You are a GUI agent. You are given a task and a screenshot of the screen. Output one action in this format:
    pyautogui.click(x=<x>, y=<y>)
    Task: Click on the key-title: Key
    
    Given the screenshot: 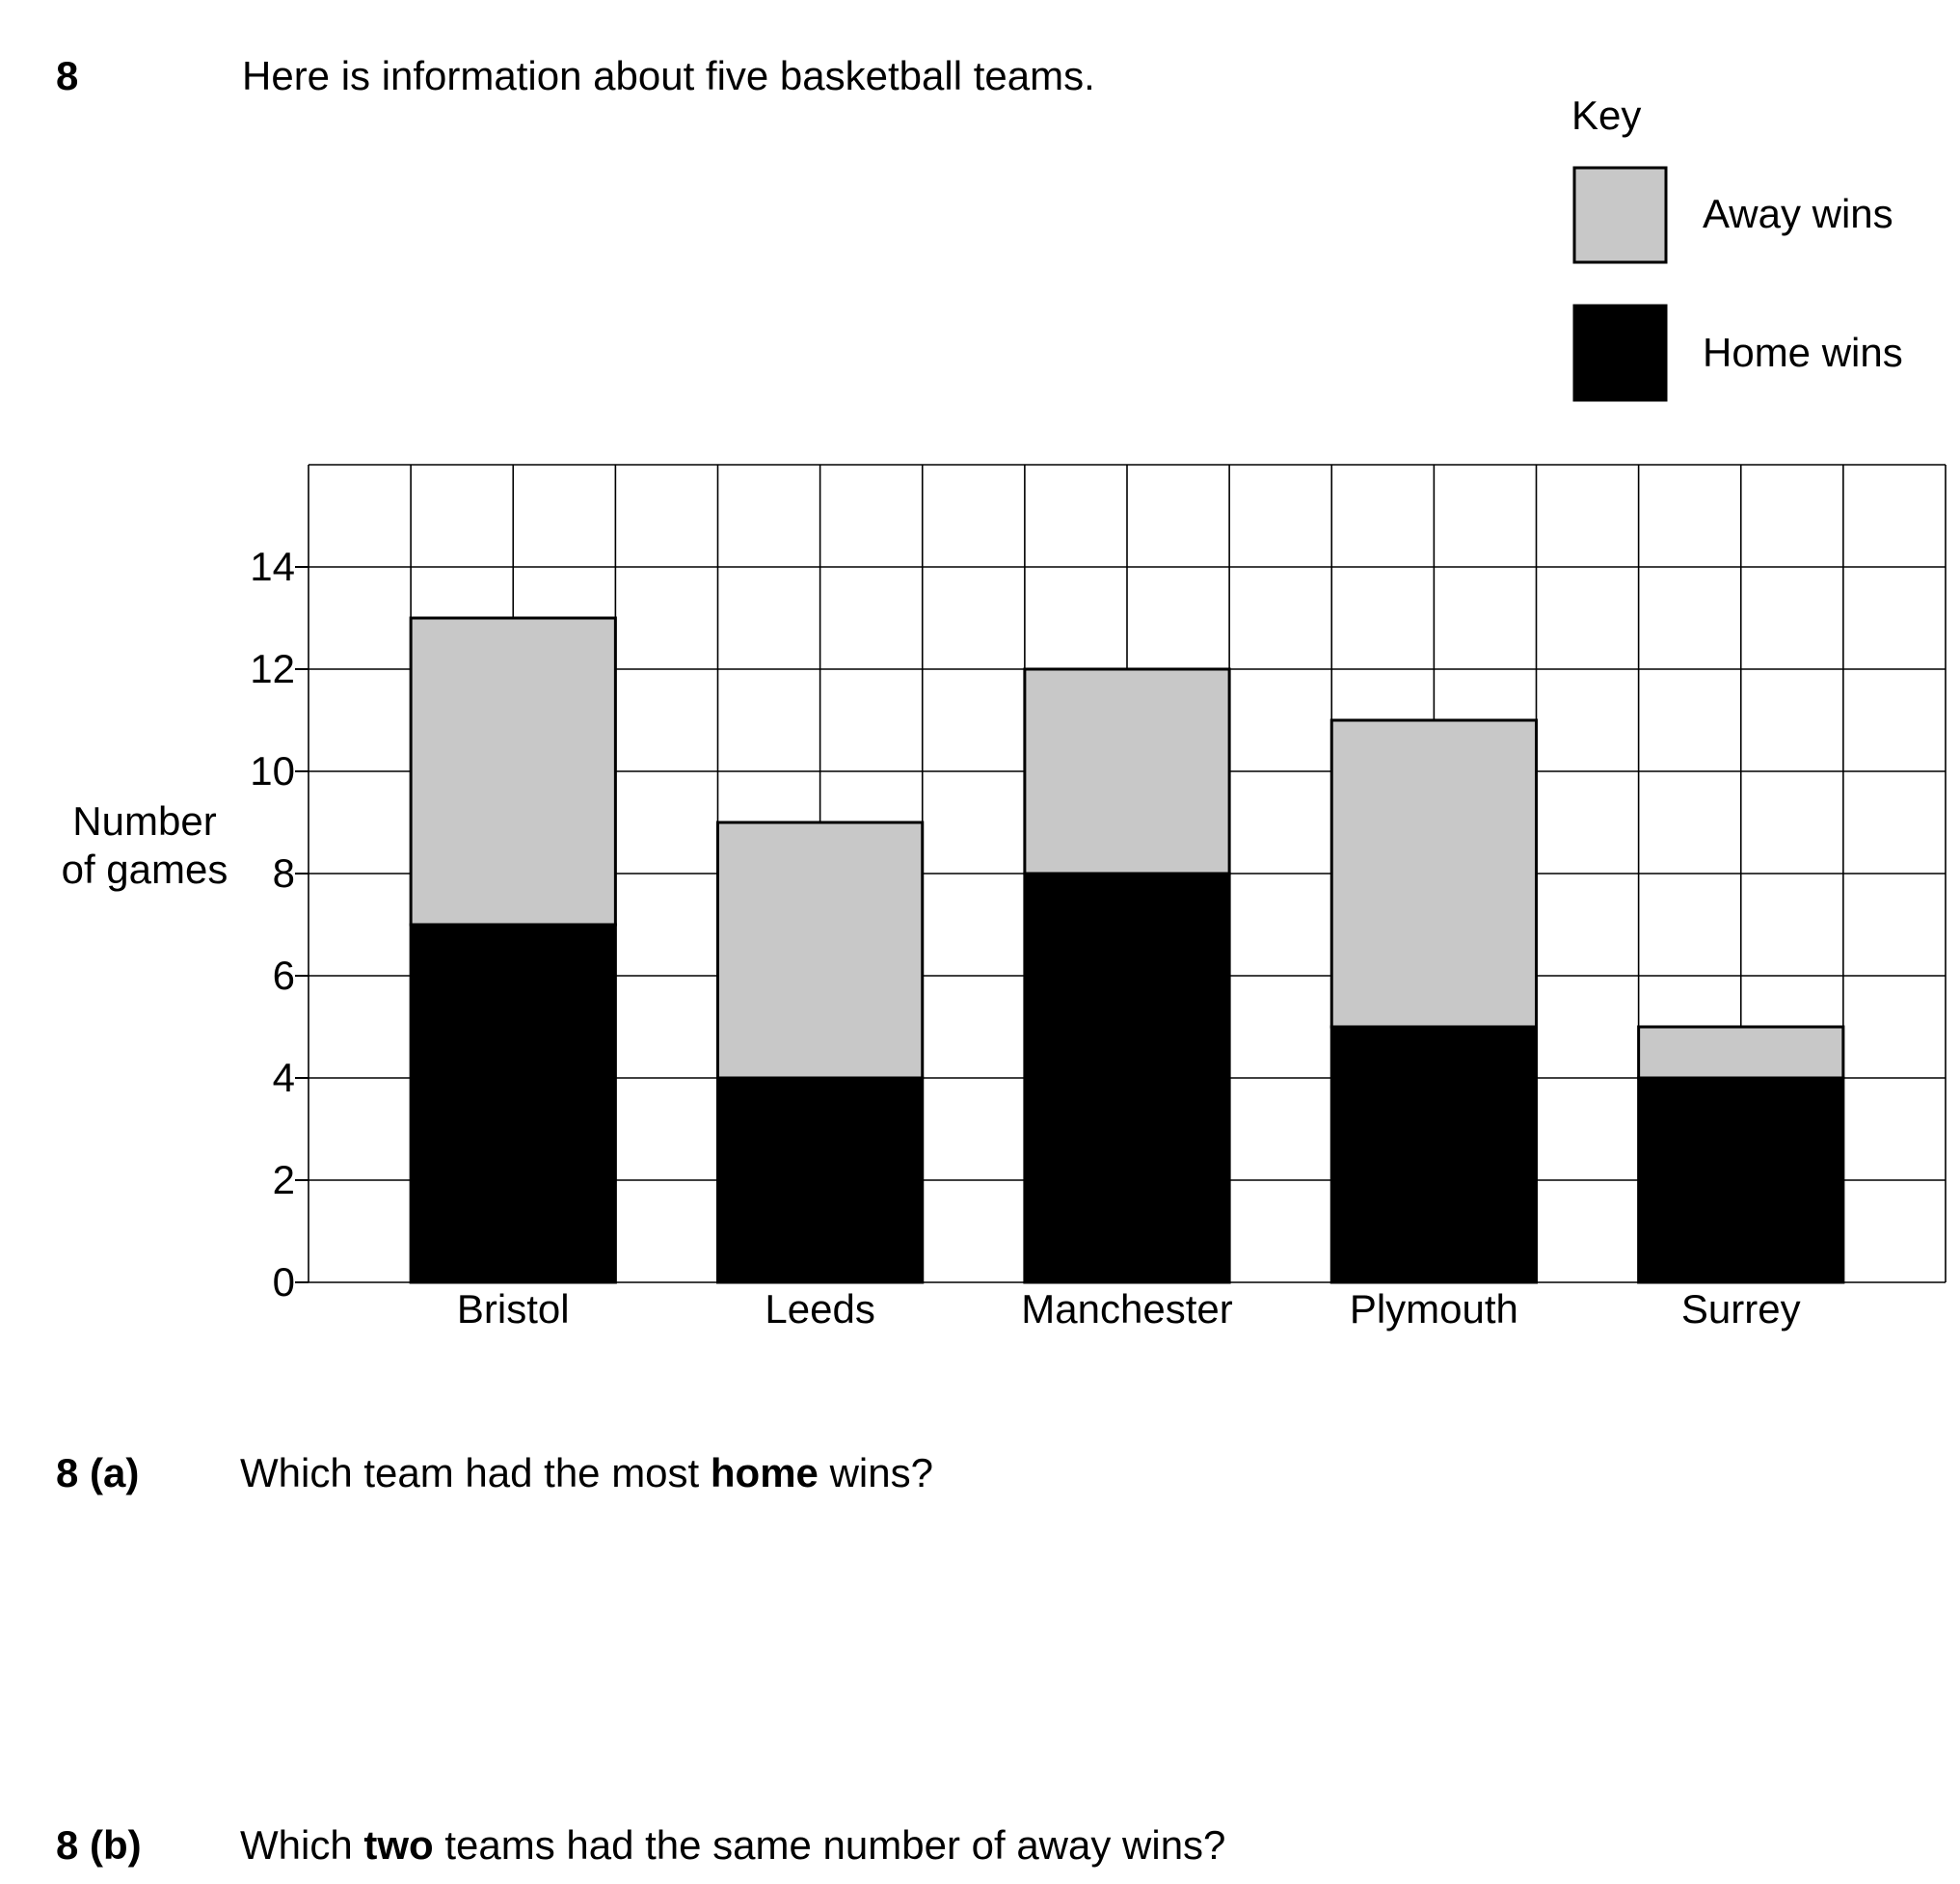 What is the action you would take?
    pyautogui.click(x=1606, y=115)
    